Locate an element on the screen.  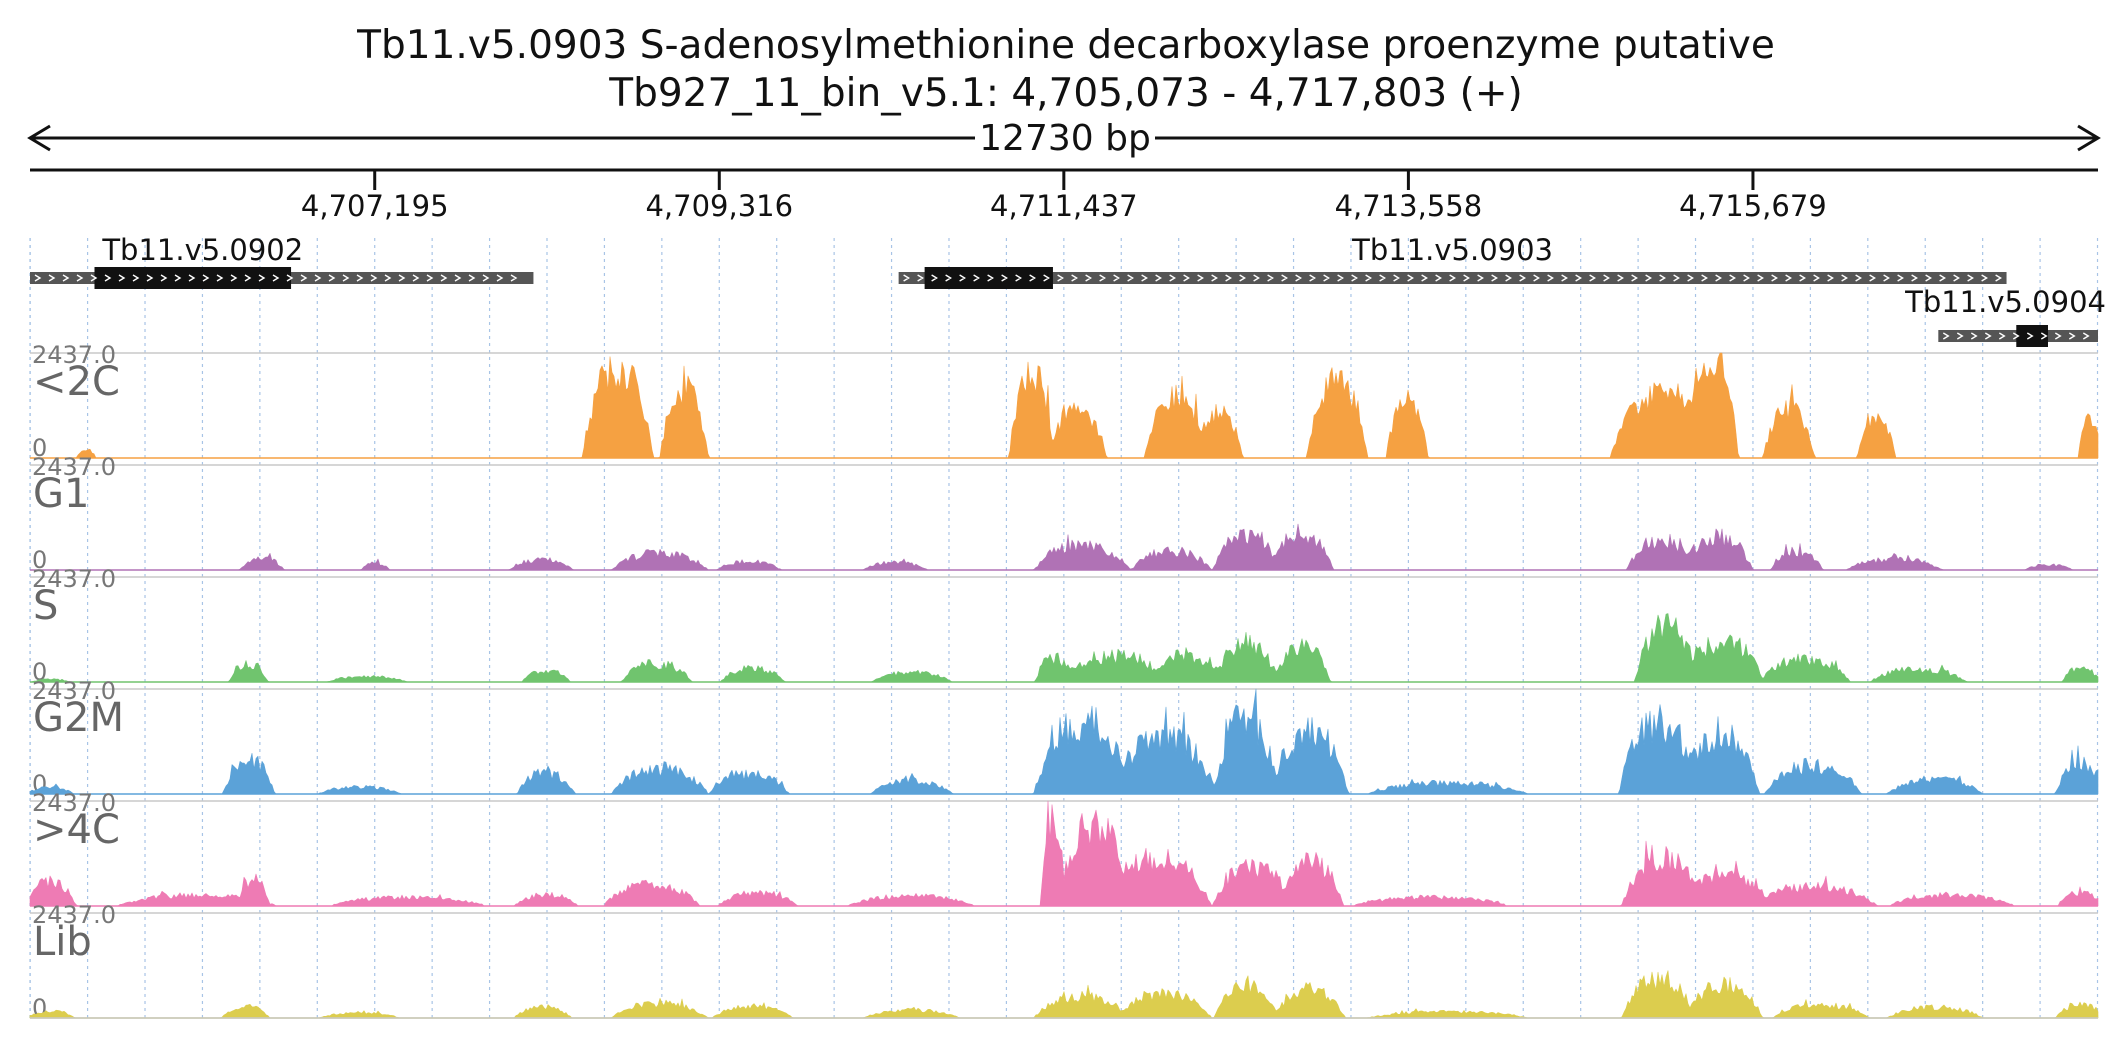
tick-label: 4,709,316 is located at coordinates (719, 206).